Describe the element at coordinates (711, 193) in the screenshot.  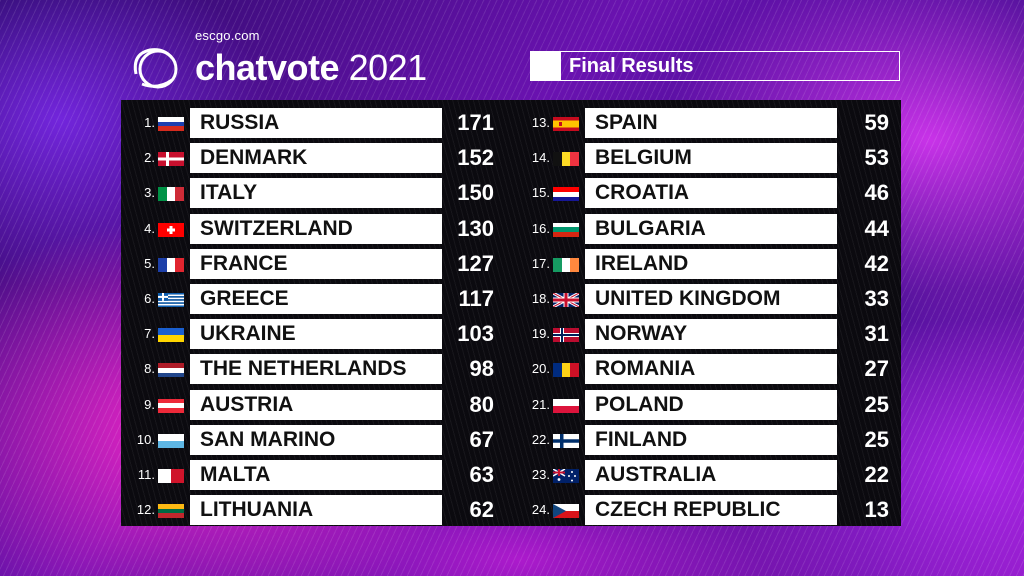
I see `country-name: CROATIA` at that location.